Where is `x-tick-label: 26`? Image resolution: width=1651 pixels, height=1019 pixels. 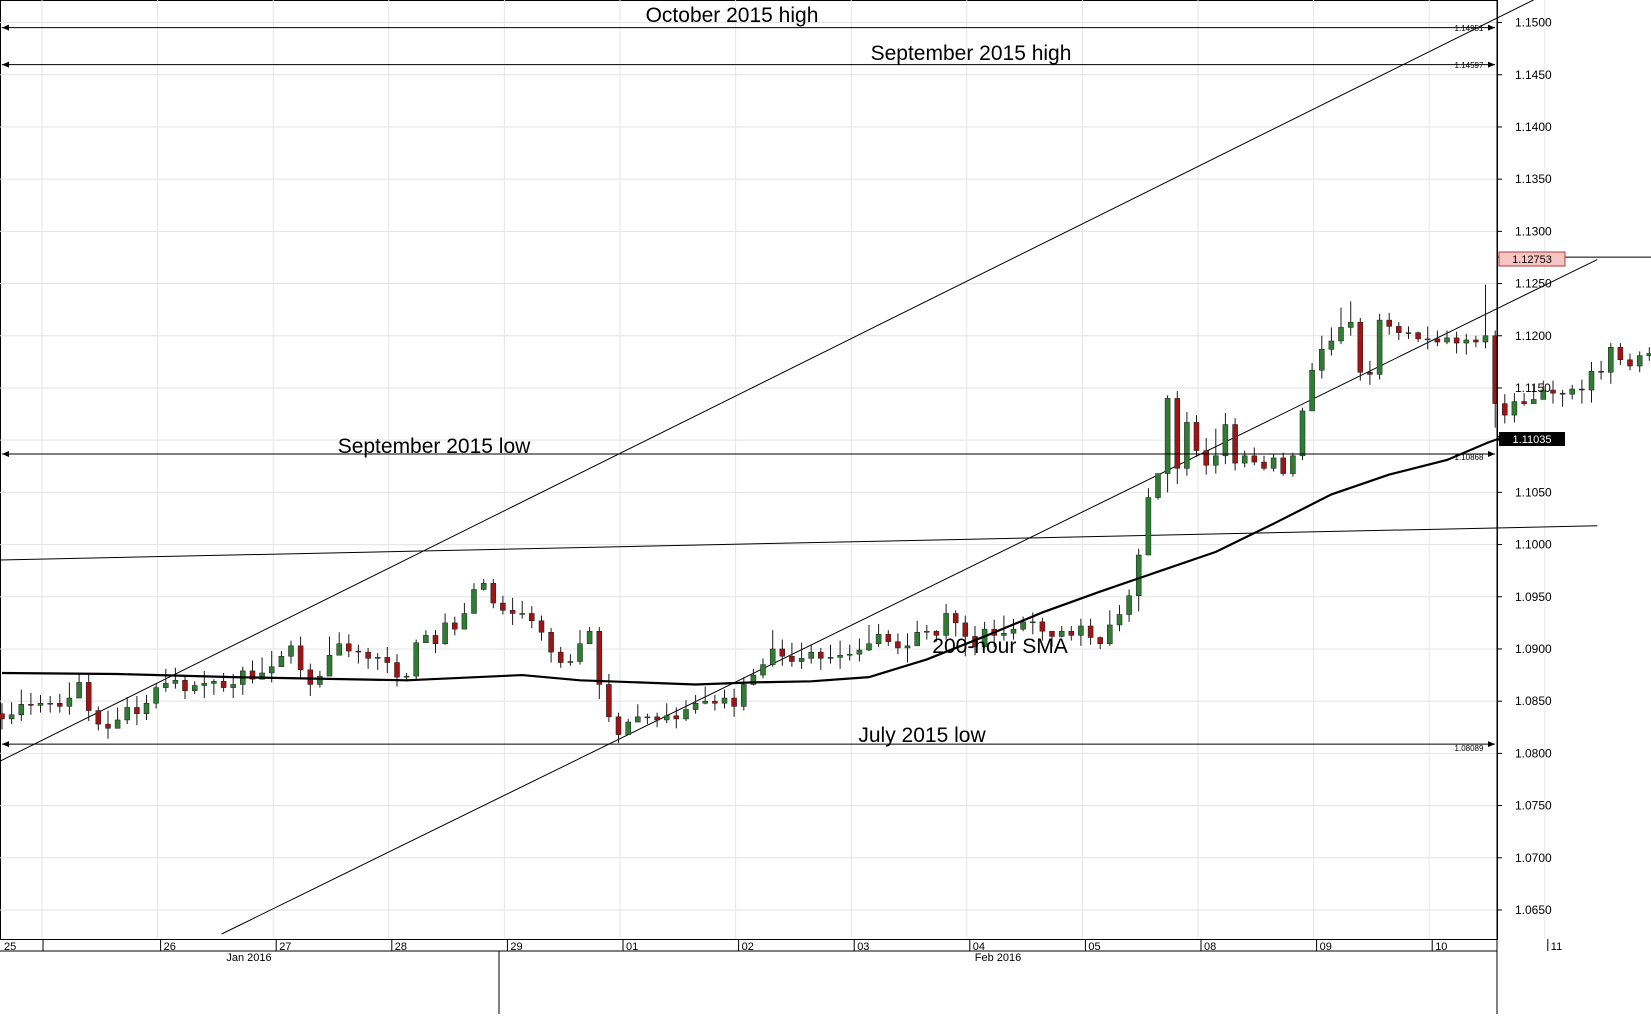 x-tick-label: 26 is located at coordinates (170, 947).